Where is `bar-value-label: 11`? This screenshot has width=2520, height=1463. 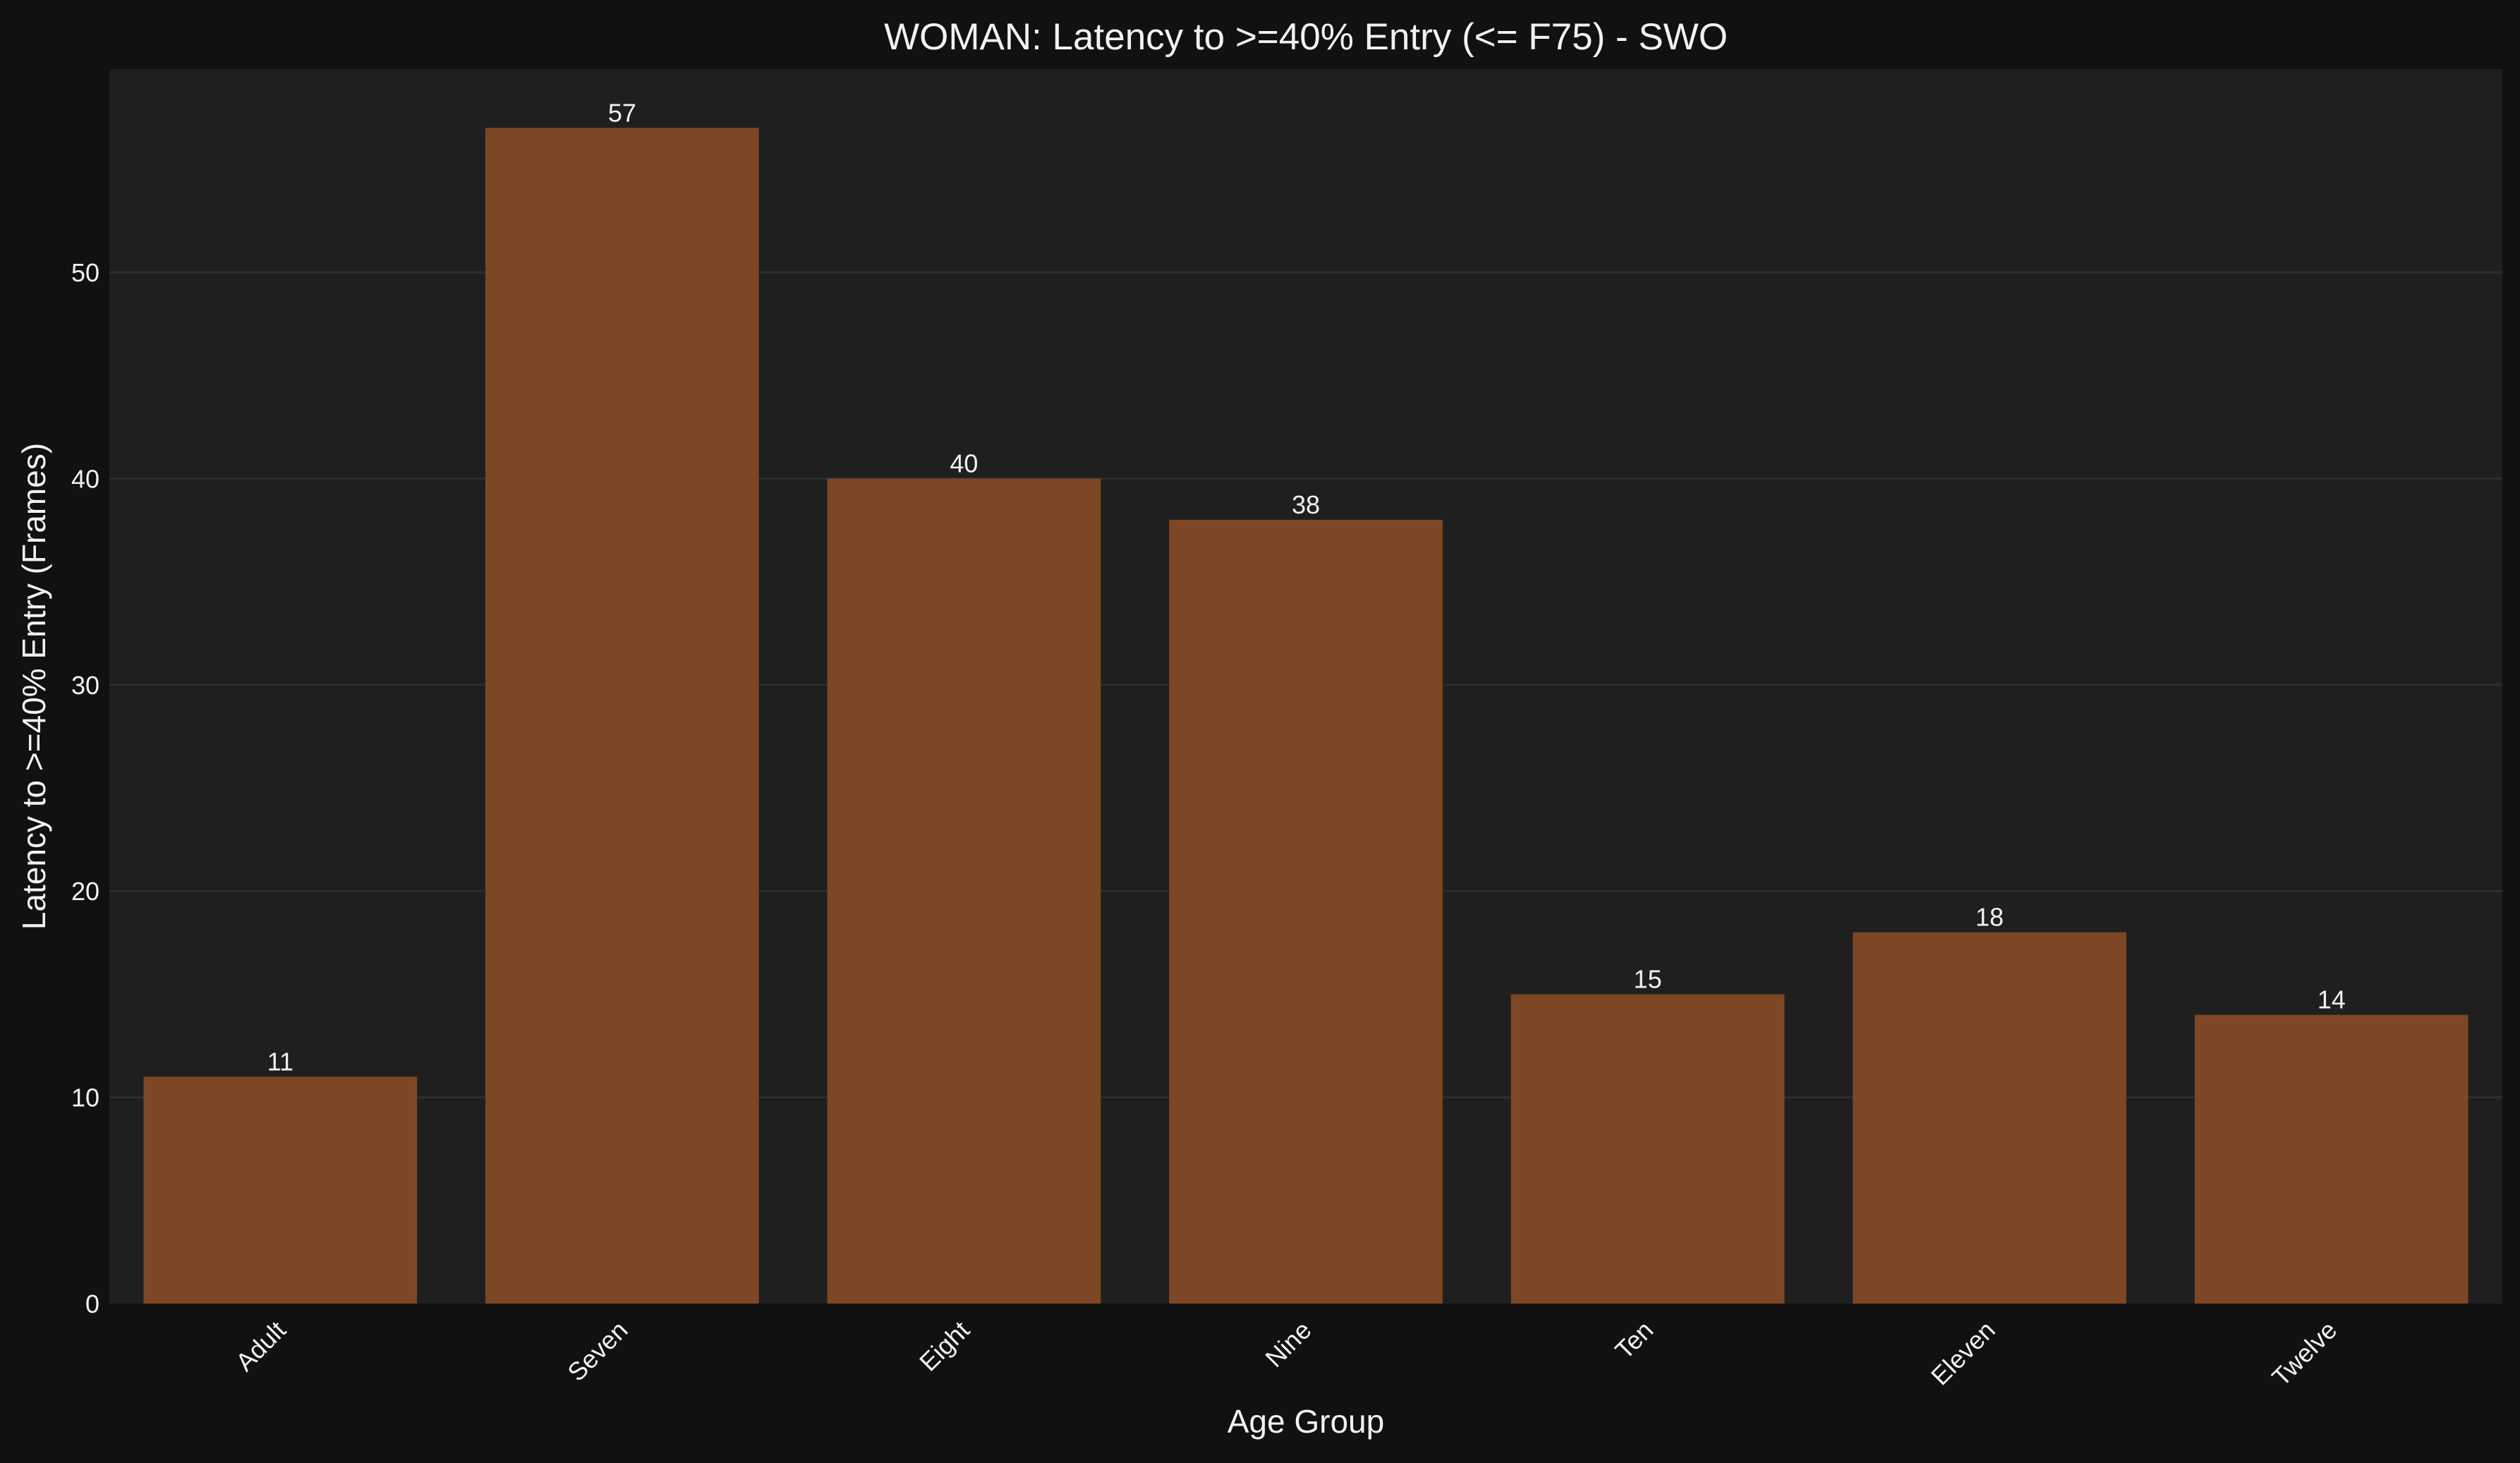
bar-value-label: 11 is located at coordinates (280, 1061).